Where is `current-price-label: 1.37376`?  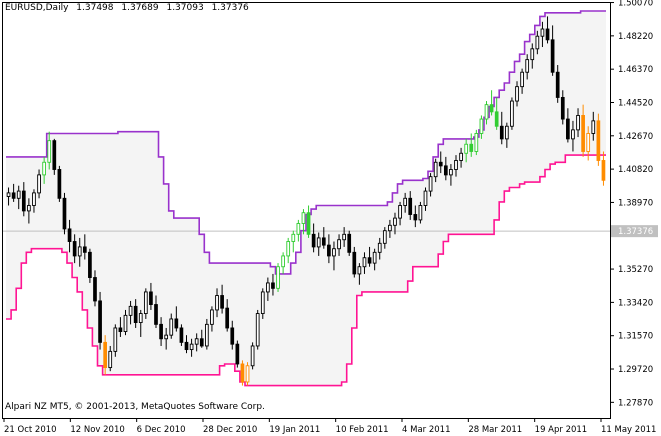
current-price-label: 1.37376 is located at coordinates (635, 232).